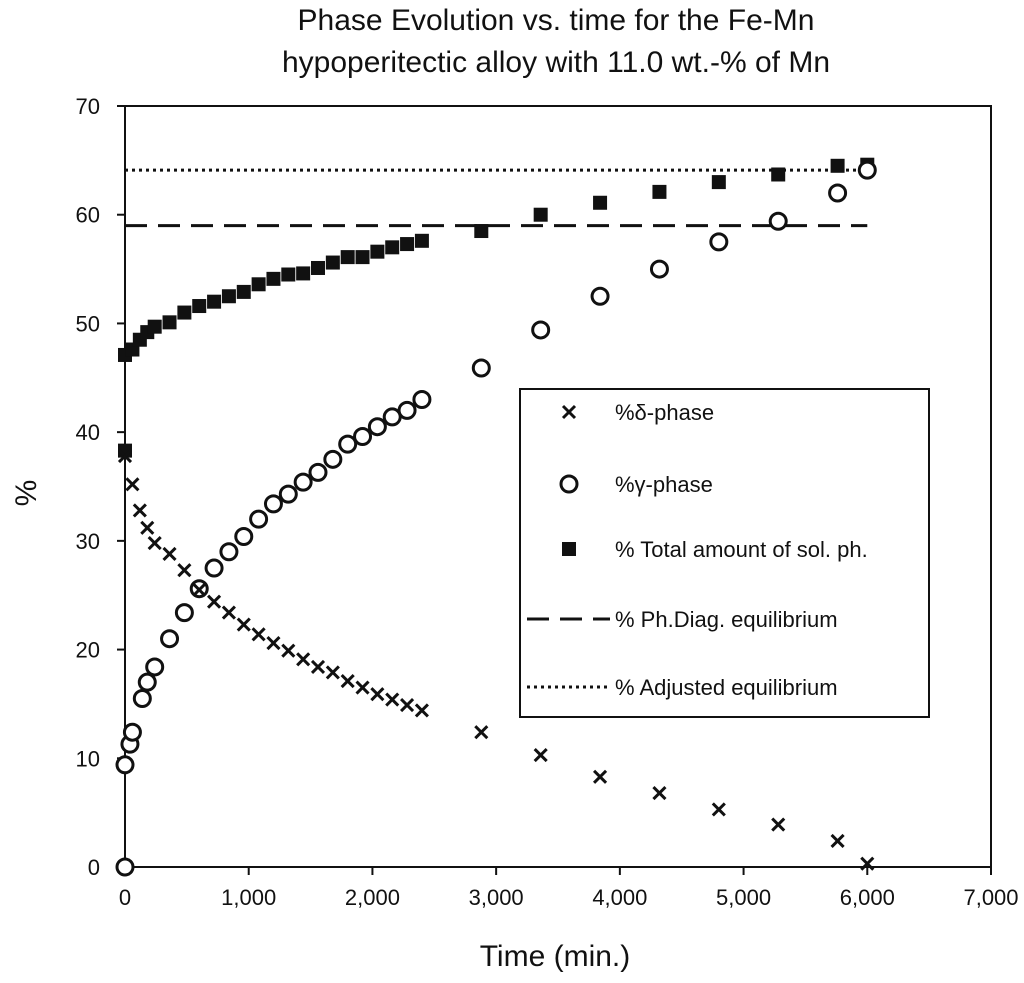 This screenshot has width=1024, height=983. I want to click on legend-marker-square, so click(569, 549).